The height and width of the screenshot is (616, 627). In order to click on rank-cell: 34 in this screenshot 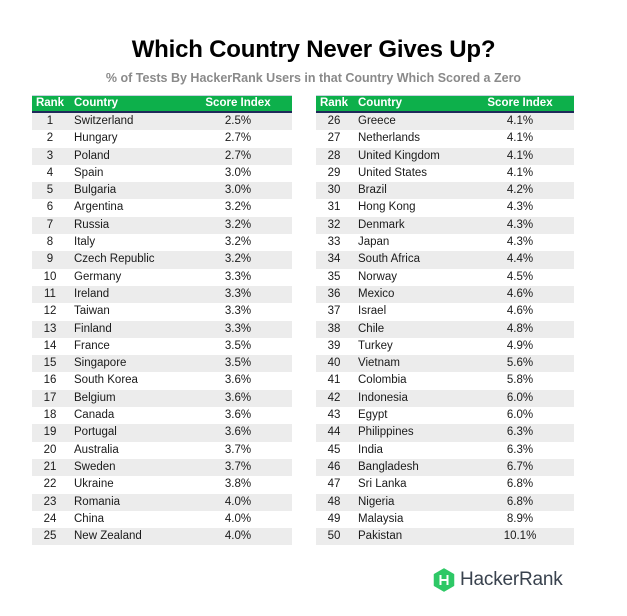, I will do `click(334, 259)`.